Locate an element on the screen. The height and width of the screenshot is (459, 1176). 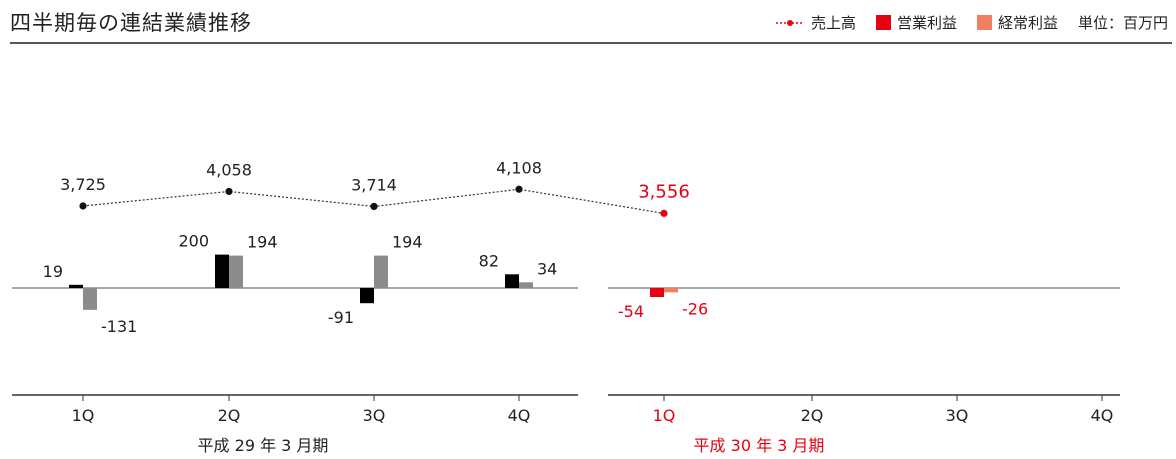
period-label: 平成 29 年 3 月期 is located at coordinates (263, 445).